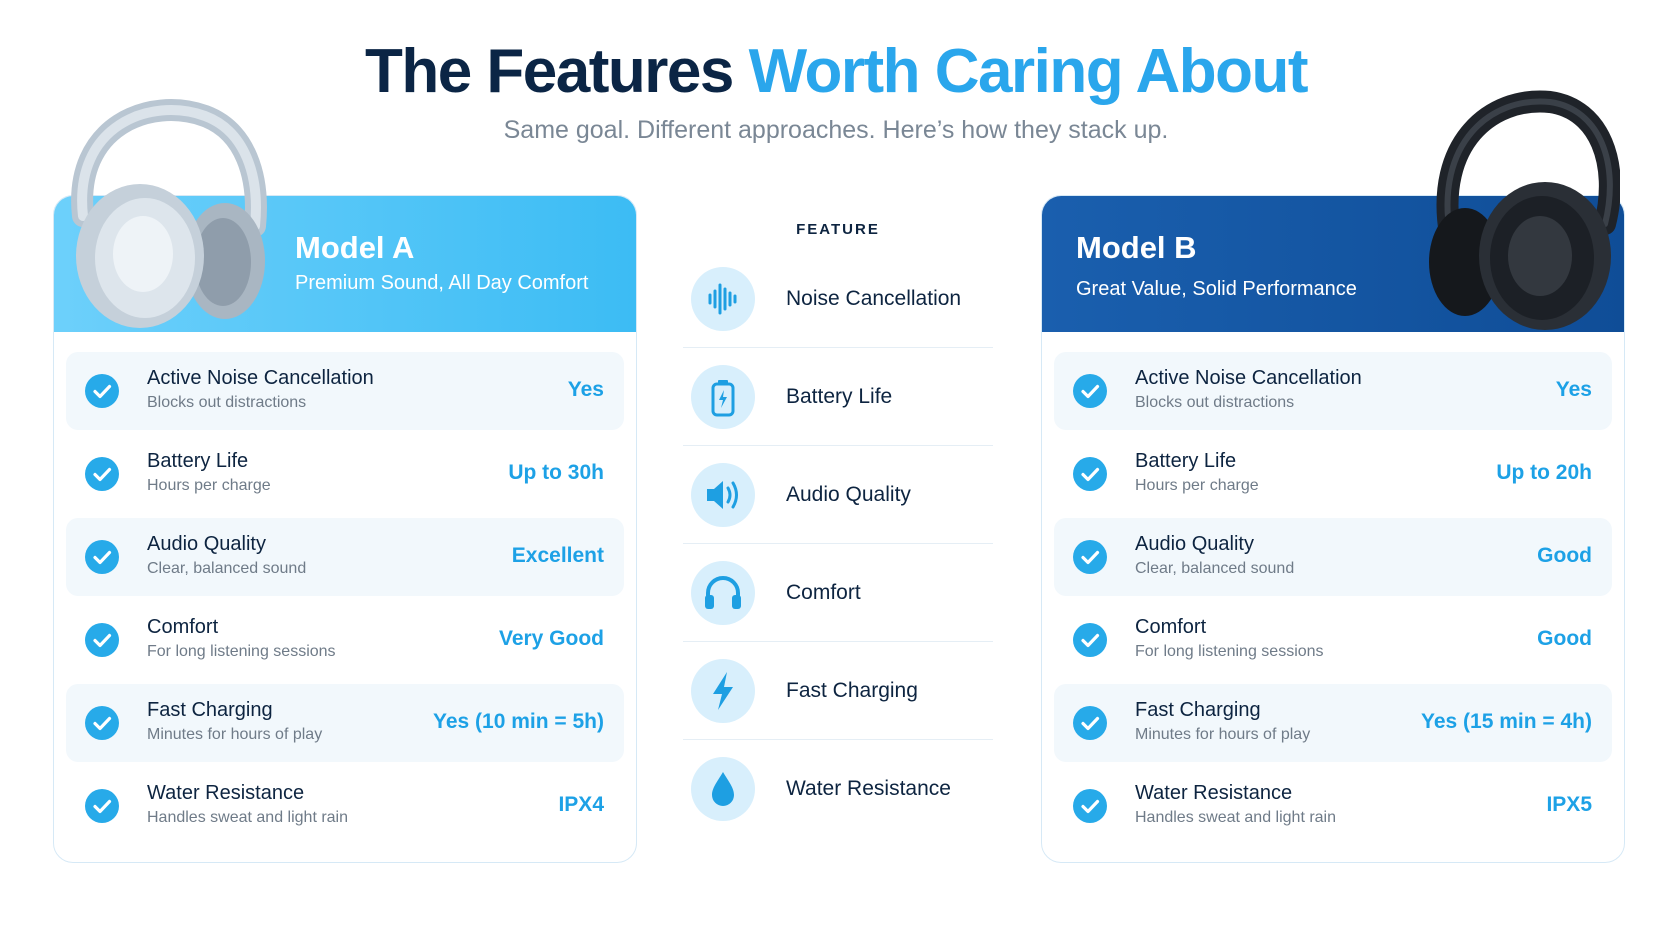 The width and height of the screenshot is (1672, 940). Describe the element at coordinates (556, 472) in the screenshot. I see `spec-value: Up to 30h` at that location.